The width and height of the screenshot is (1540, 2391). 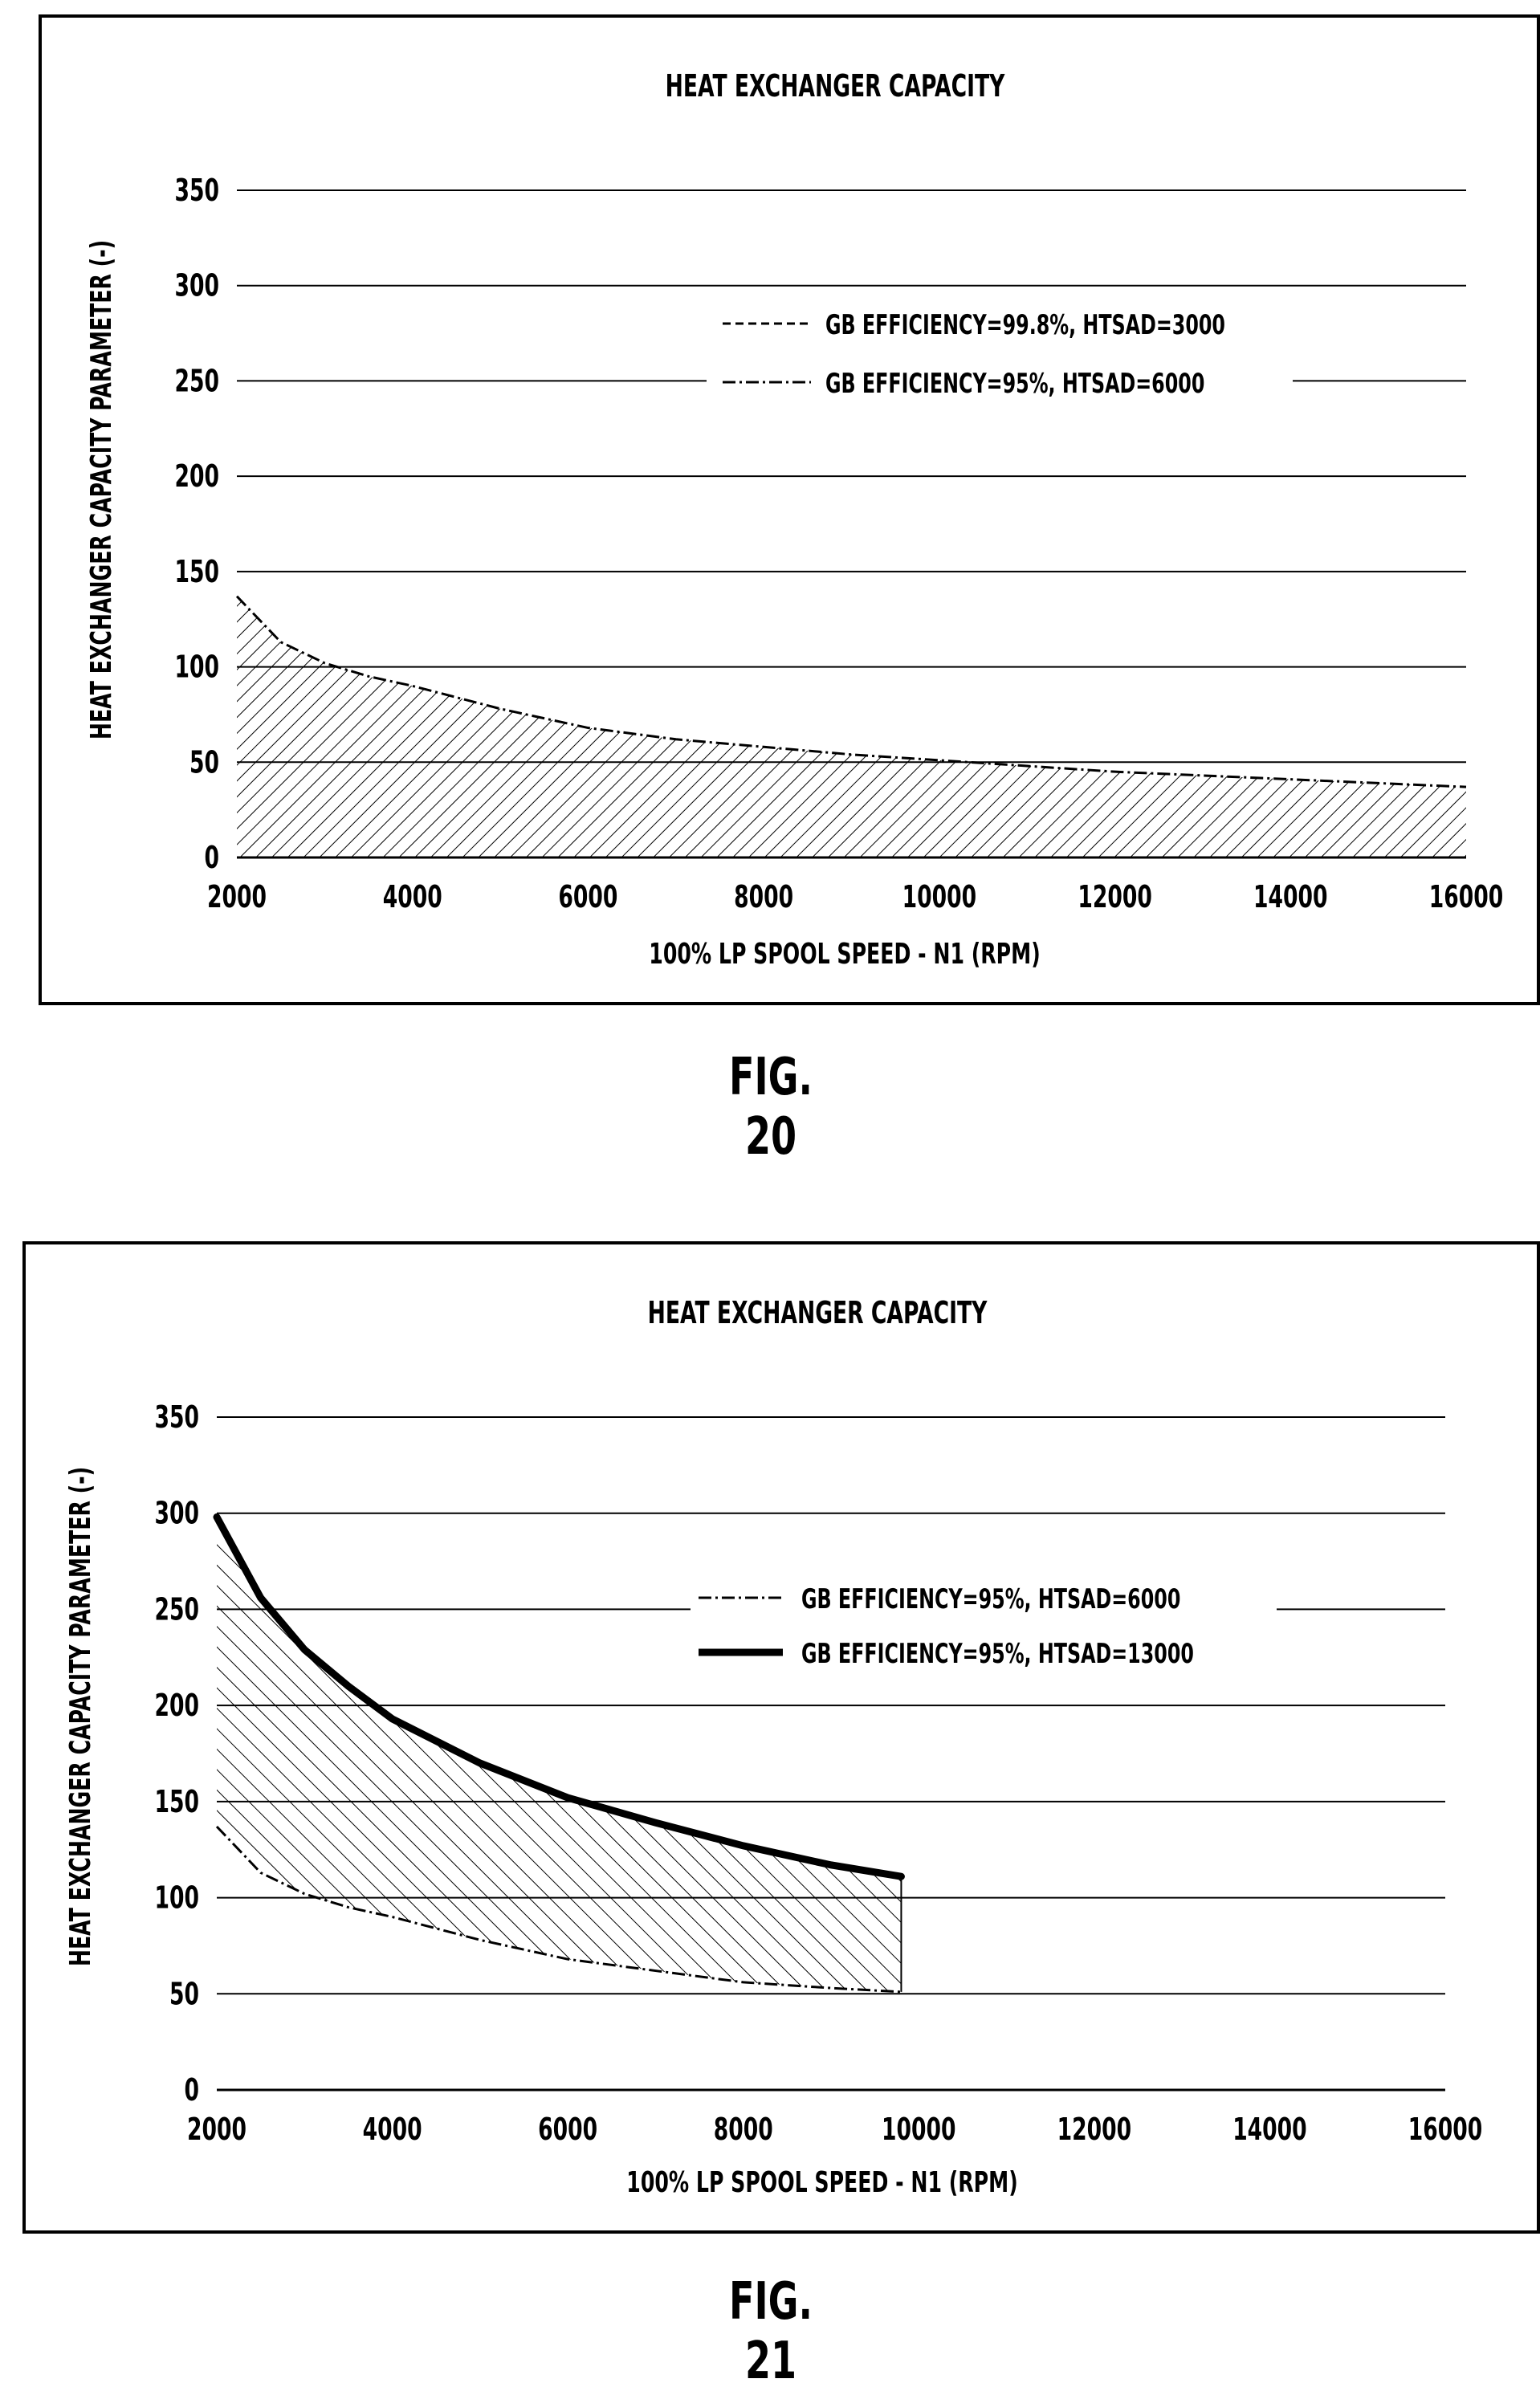 I want to click on legend-label-htsad-3000: GB EFFICIENCY=99.8%, HTSAD=3000, so click(x=1025, y=324).